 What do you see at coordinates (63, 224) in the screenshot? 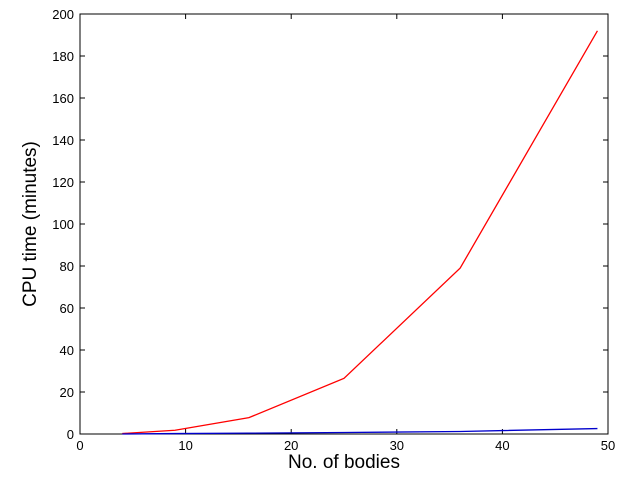
I see `y-tick-label: 100` at bounding box center [63, 224].